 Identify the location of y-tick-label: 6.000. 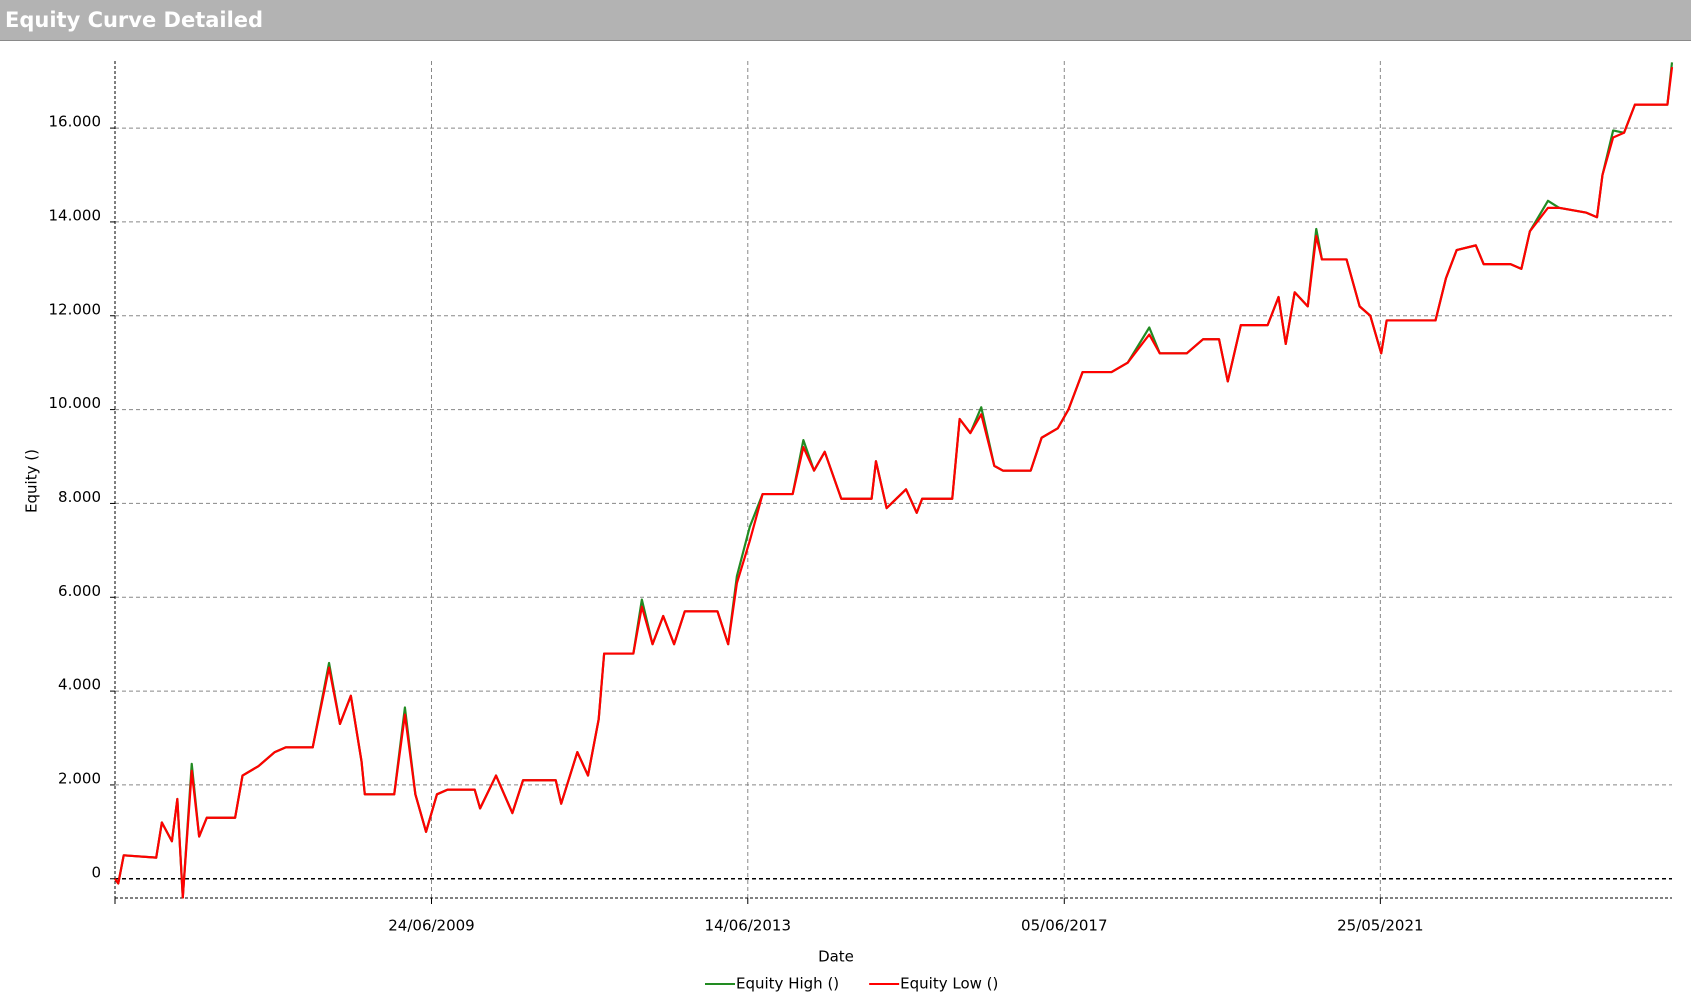
(79, 591).